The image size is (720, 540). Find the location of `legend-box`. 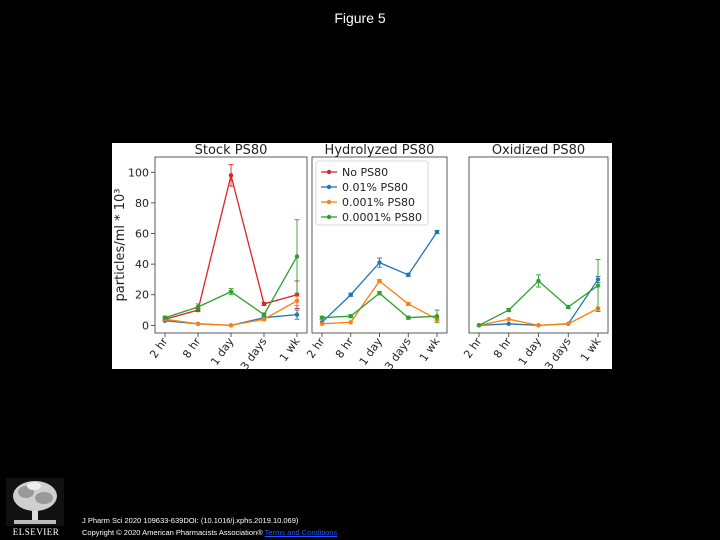

legend-box is located at coordinates (372, 193).